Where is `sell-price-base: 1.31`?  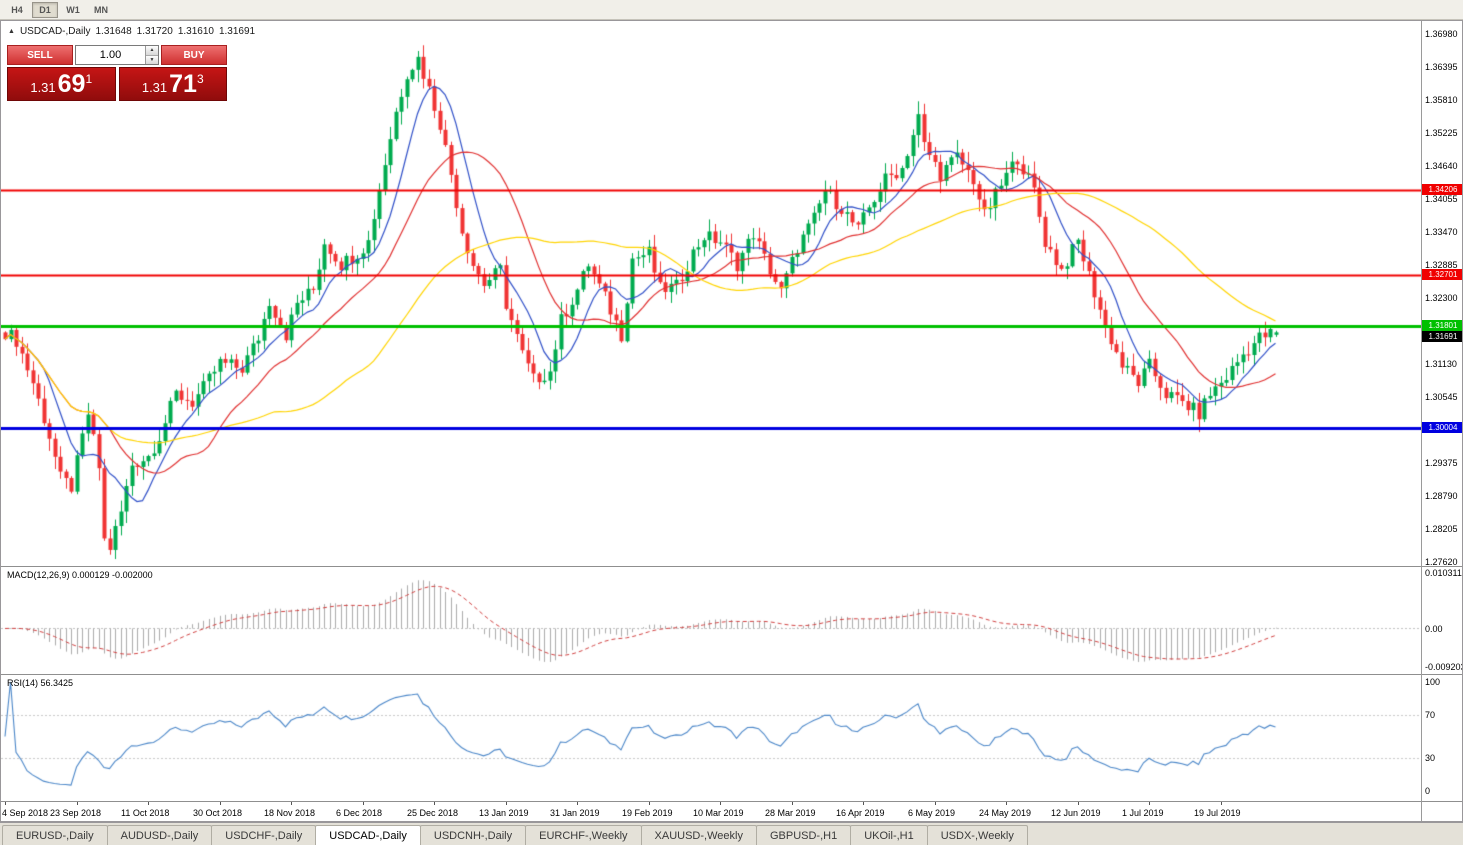
sell-price-base: 1.31 is located at coordinates (43, 87).